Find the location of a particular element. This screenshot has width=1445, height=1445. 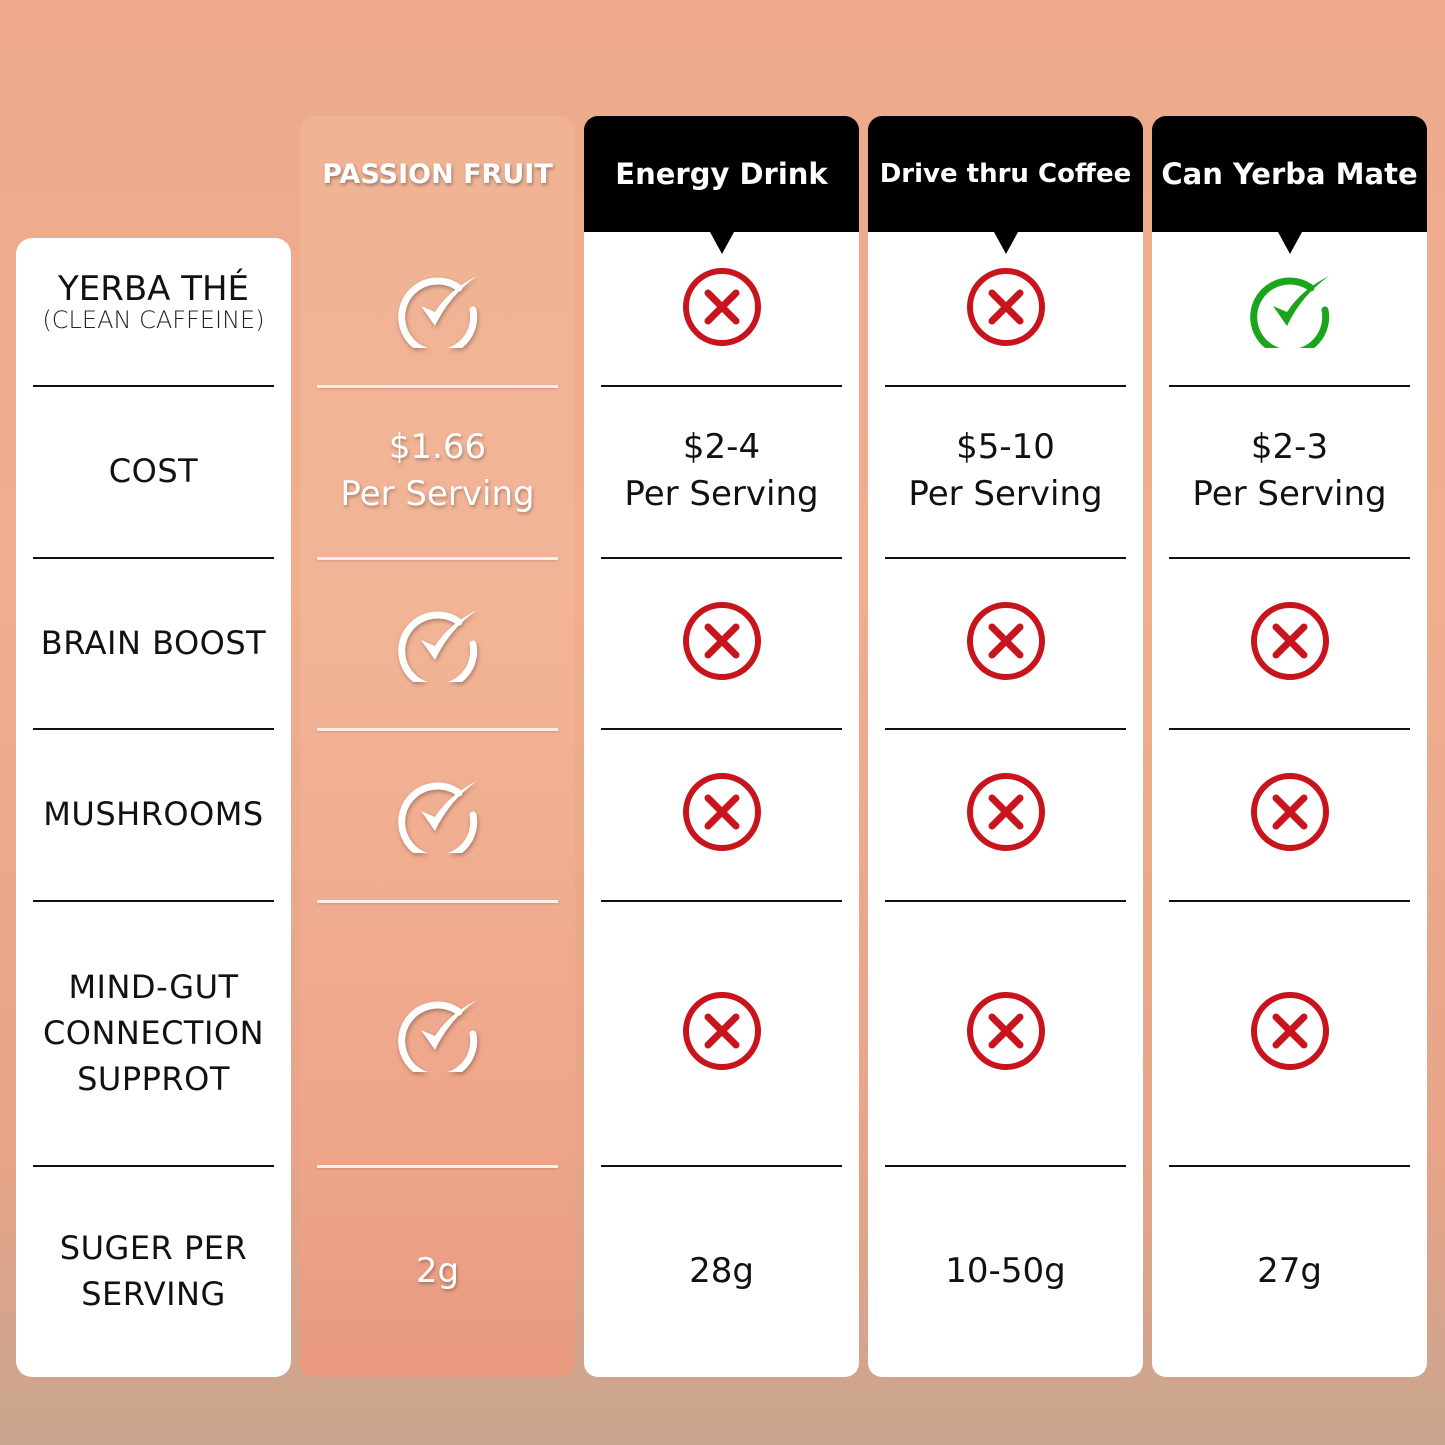

column-header-text: Can Yerba Mate is located at coordinates (1289, 174).